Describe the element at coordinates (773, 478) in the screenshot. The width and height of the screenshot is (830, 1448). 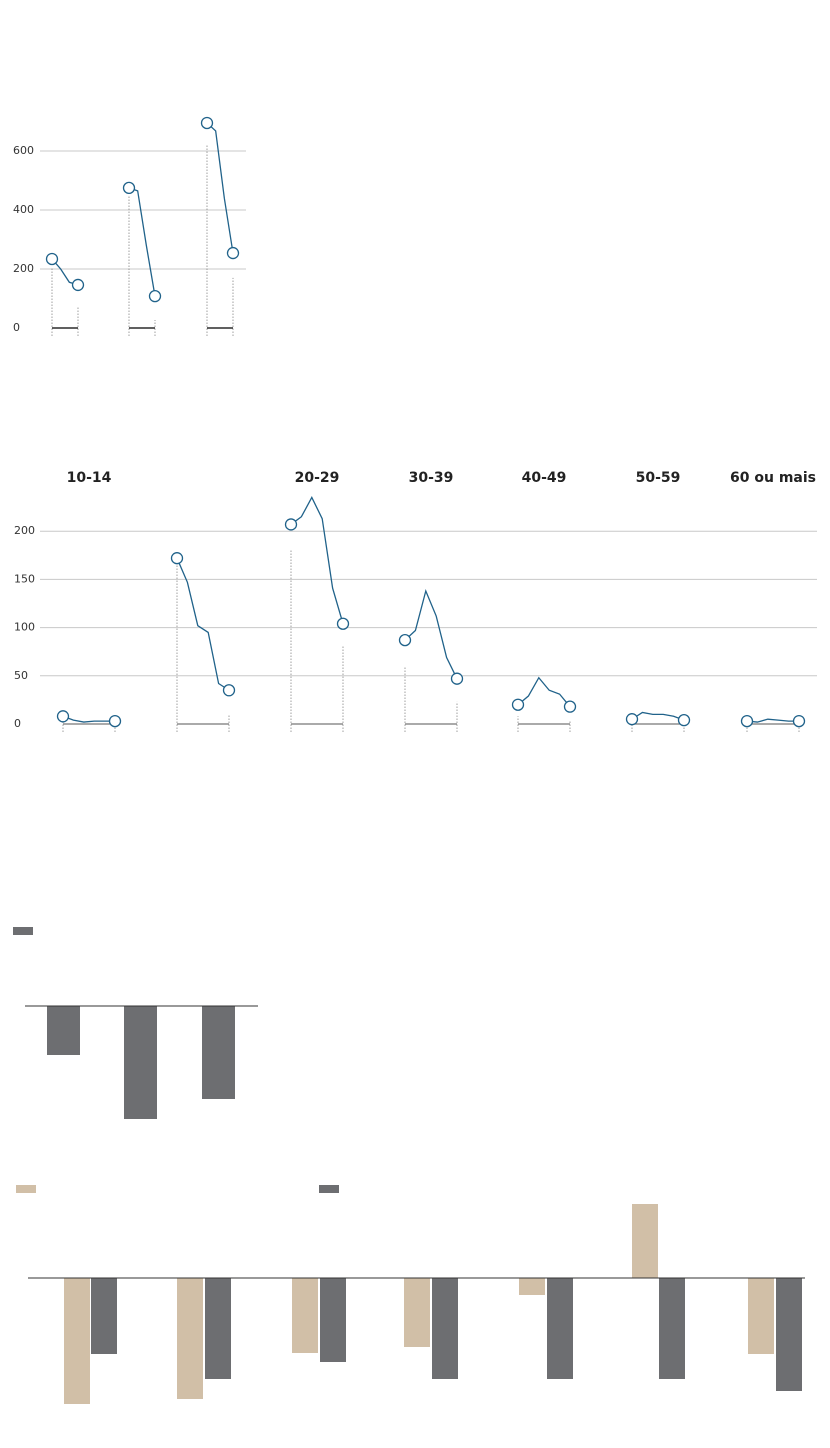
I see `category-label: 60 ou mais` at that location.